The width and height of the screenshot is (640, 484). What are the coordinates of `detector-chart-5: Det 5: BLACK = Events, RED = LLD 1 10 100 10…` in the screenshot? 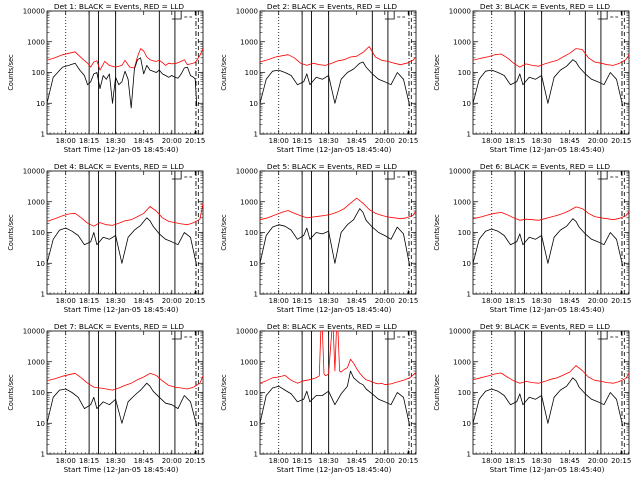 It's located at (319, 238).